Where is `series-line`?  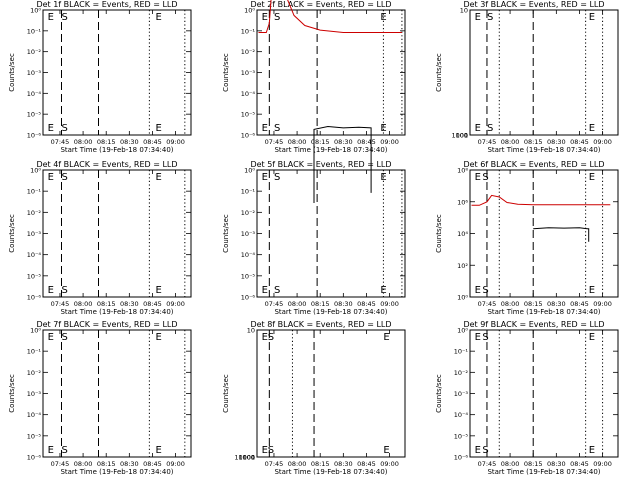
series-line is located at coordinates (330, 16).